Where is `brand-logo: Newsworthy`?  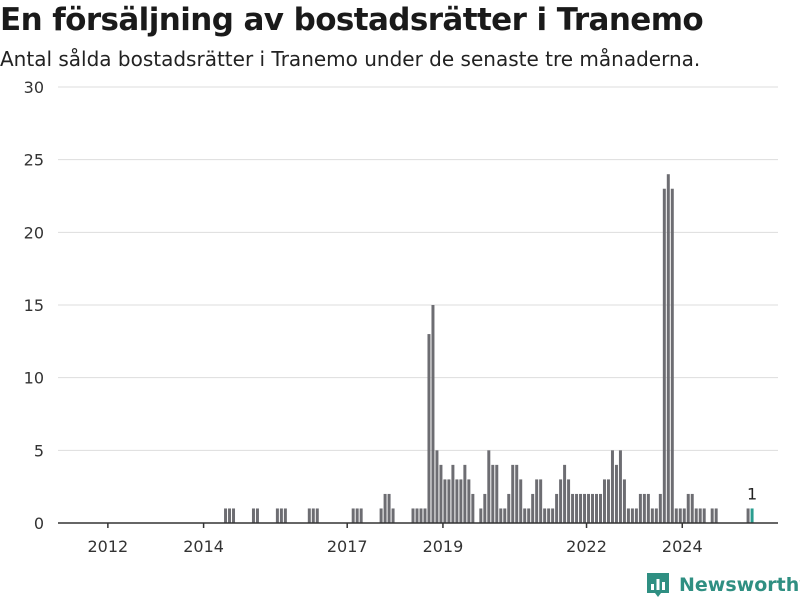
brand-logo: Newsworthy is located at coordinates (722, 585).